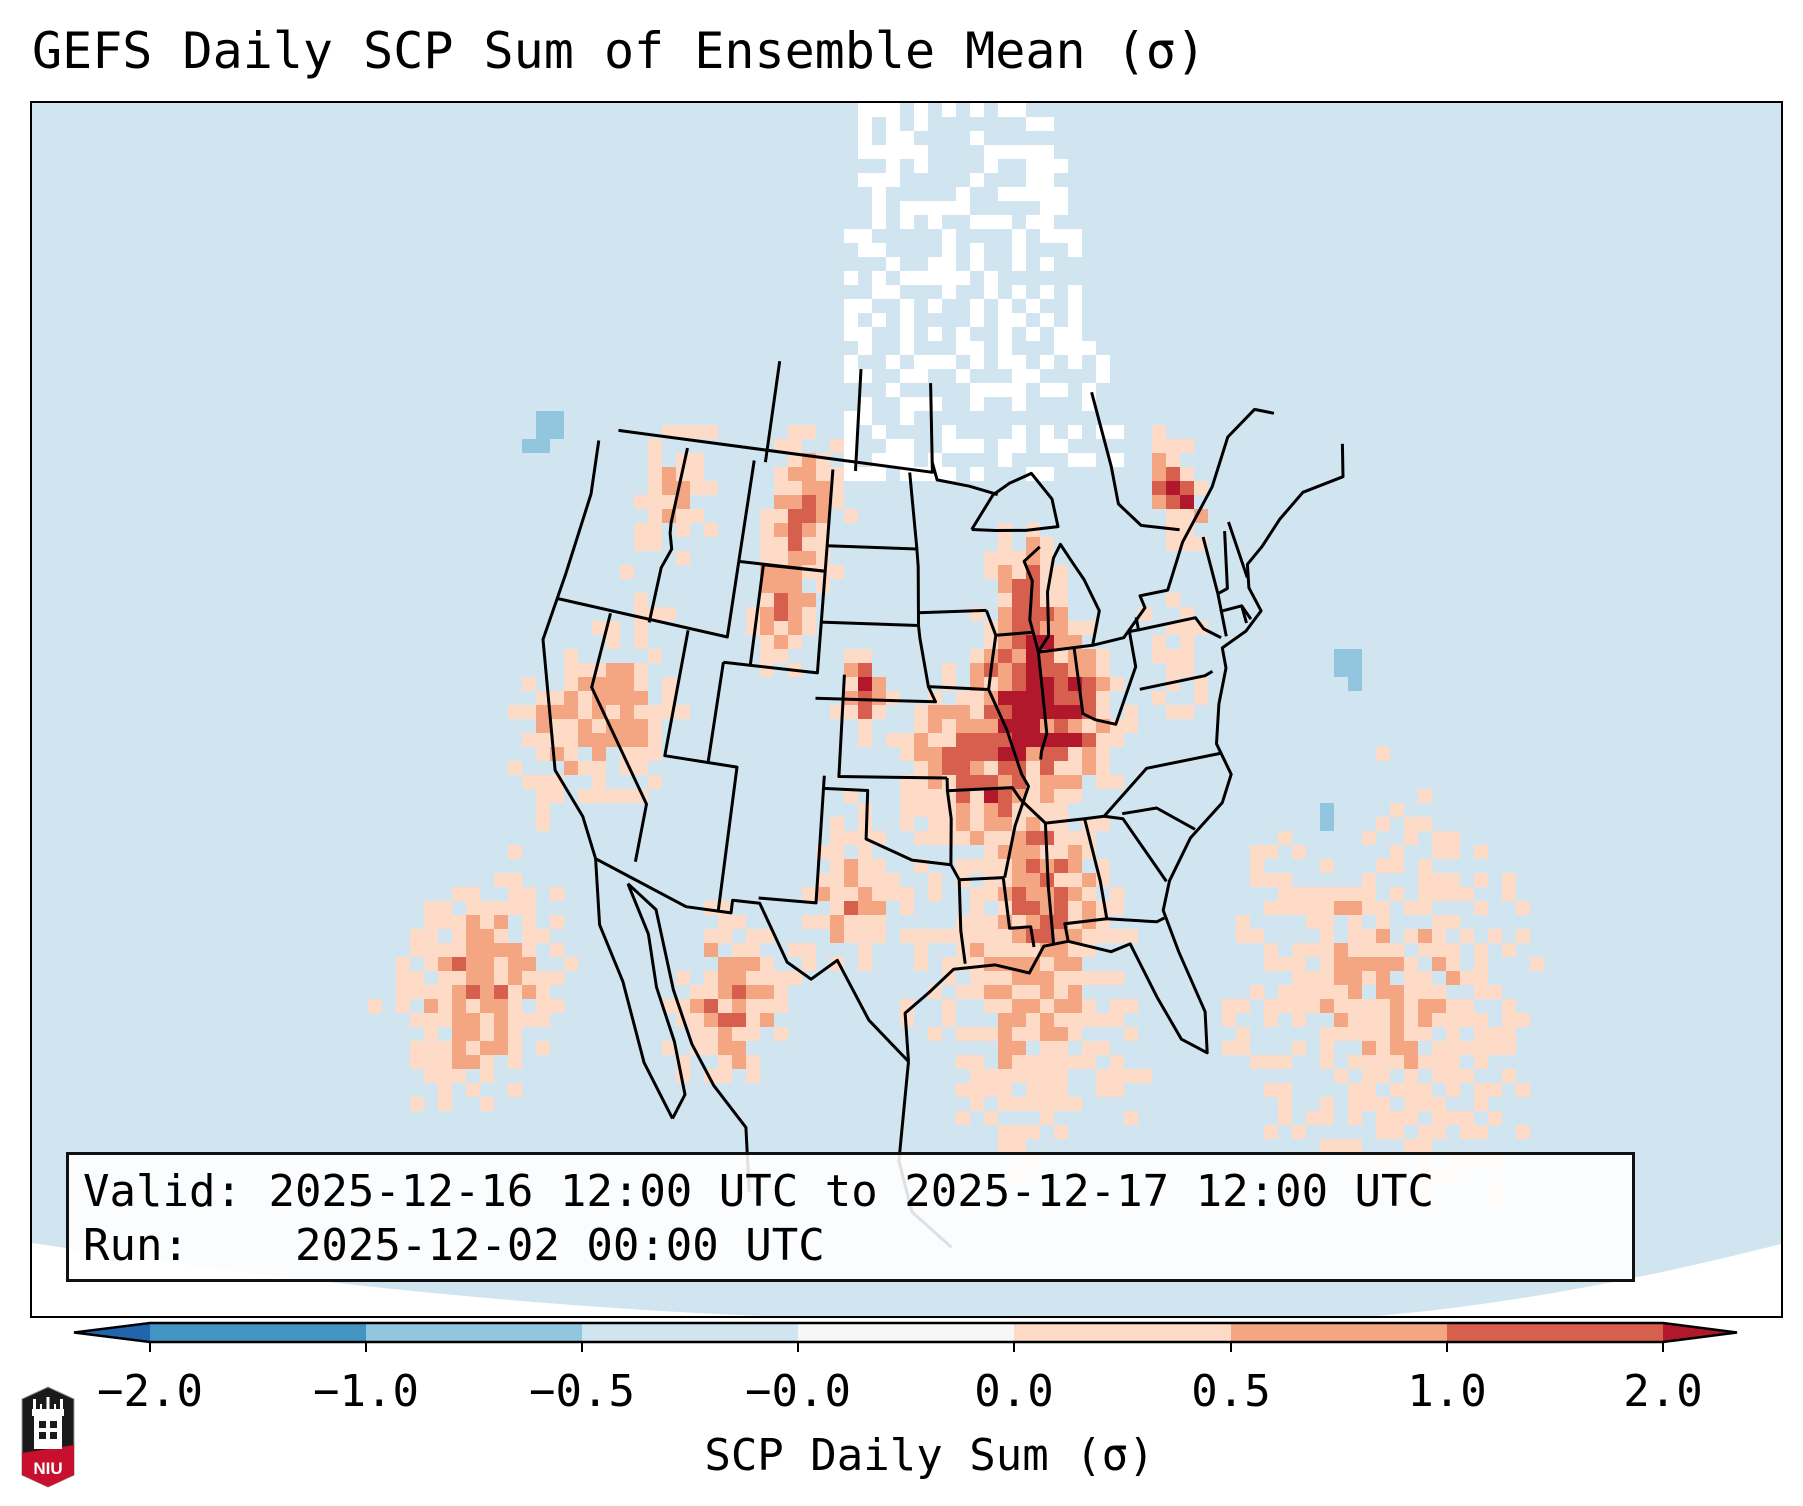 The width and height of the screenshot is (1803, 1506). Describe the element at coordinates (798, 1391) in the screenshot. I see `colorbar-tick-label: −0.0` at that location.